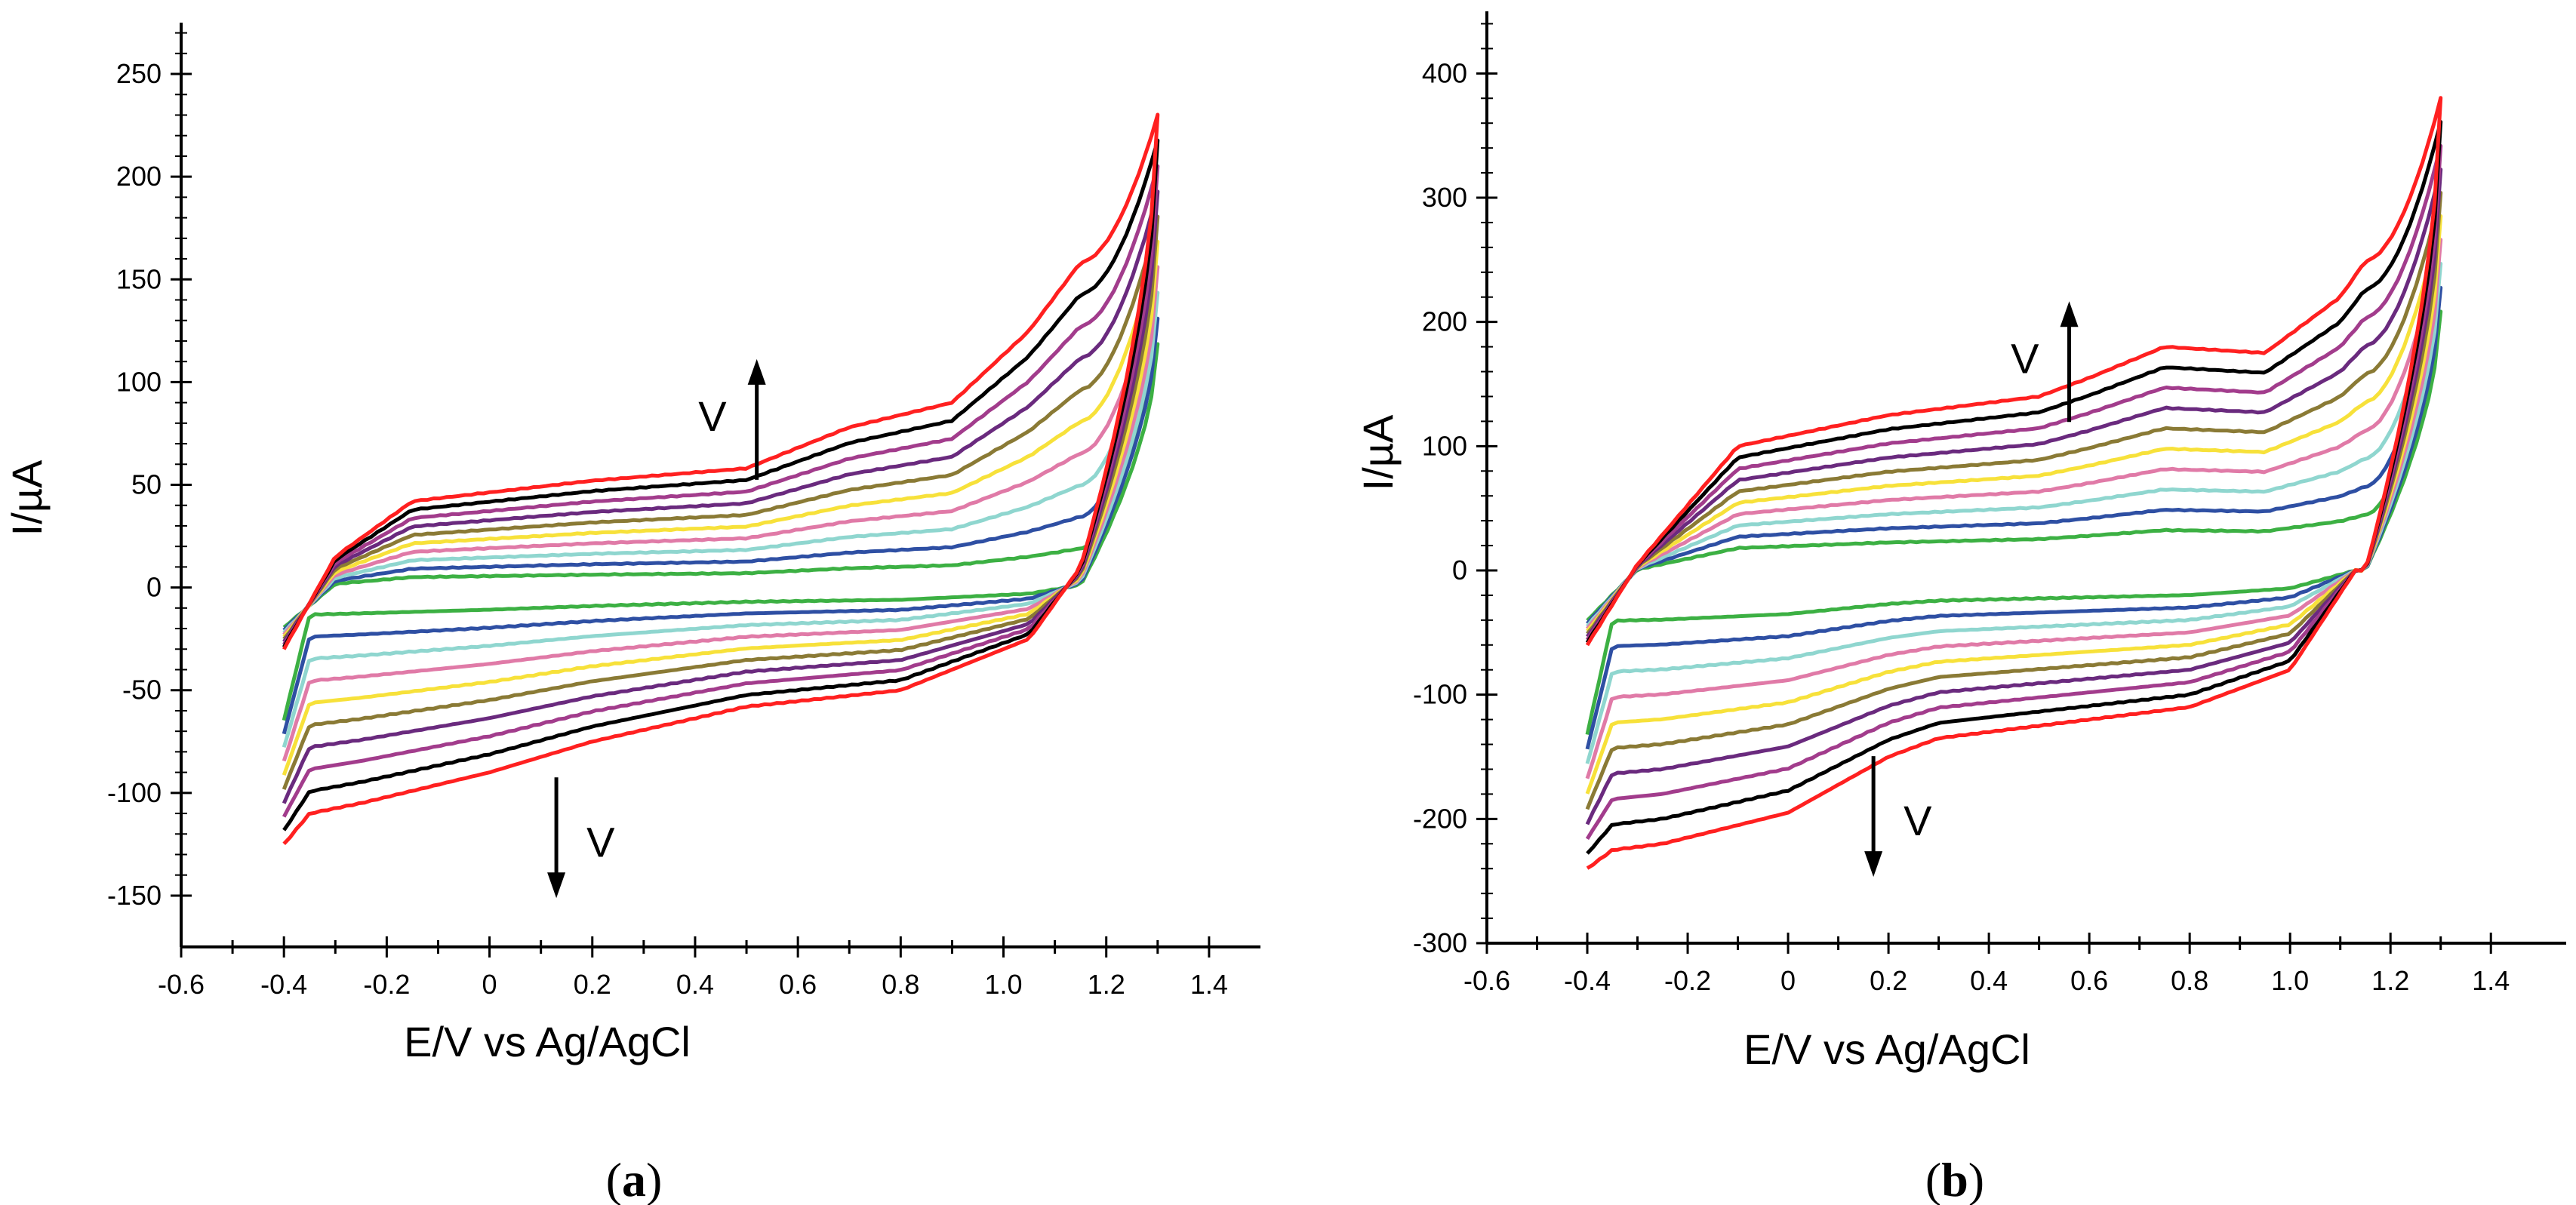 The width and height of the screenshot is (2576, 1205). I want to click on caption-a-open: (, so click(614, 1179).